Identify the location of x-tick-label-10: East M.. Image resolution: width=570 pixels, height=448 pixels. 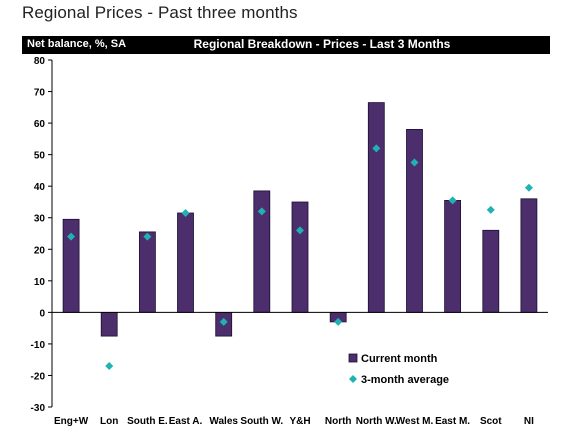
(452, 421).